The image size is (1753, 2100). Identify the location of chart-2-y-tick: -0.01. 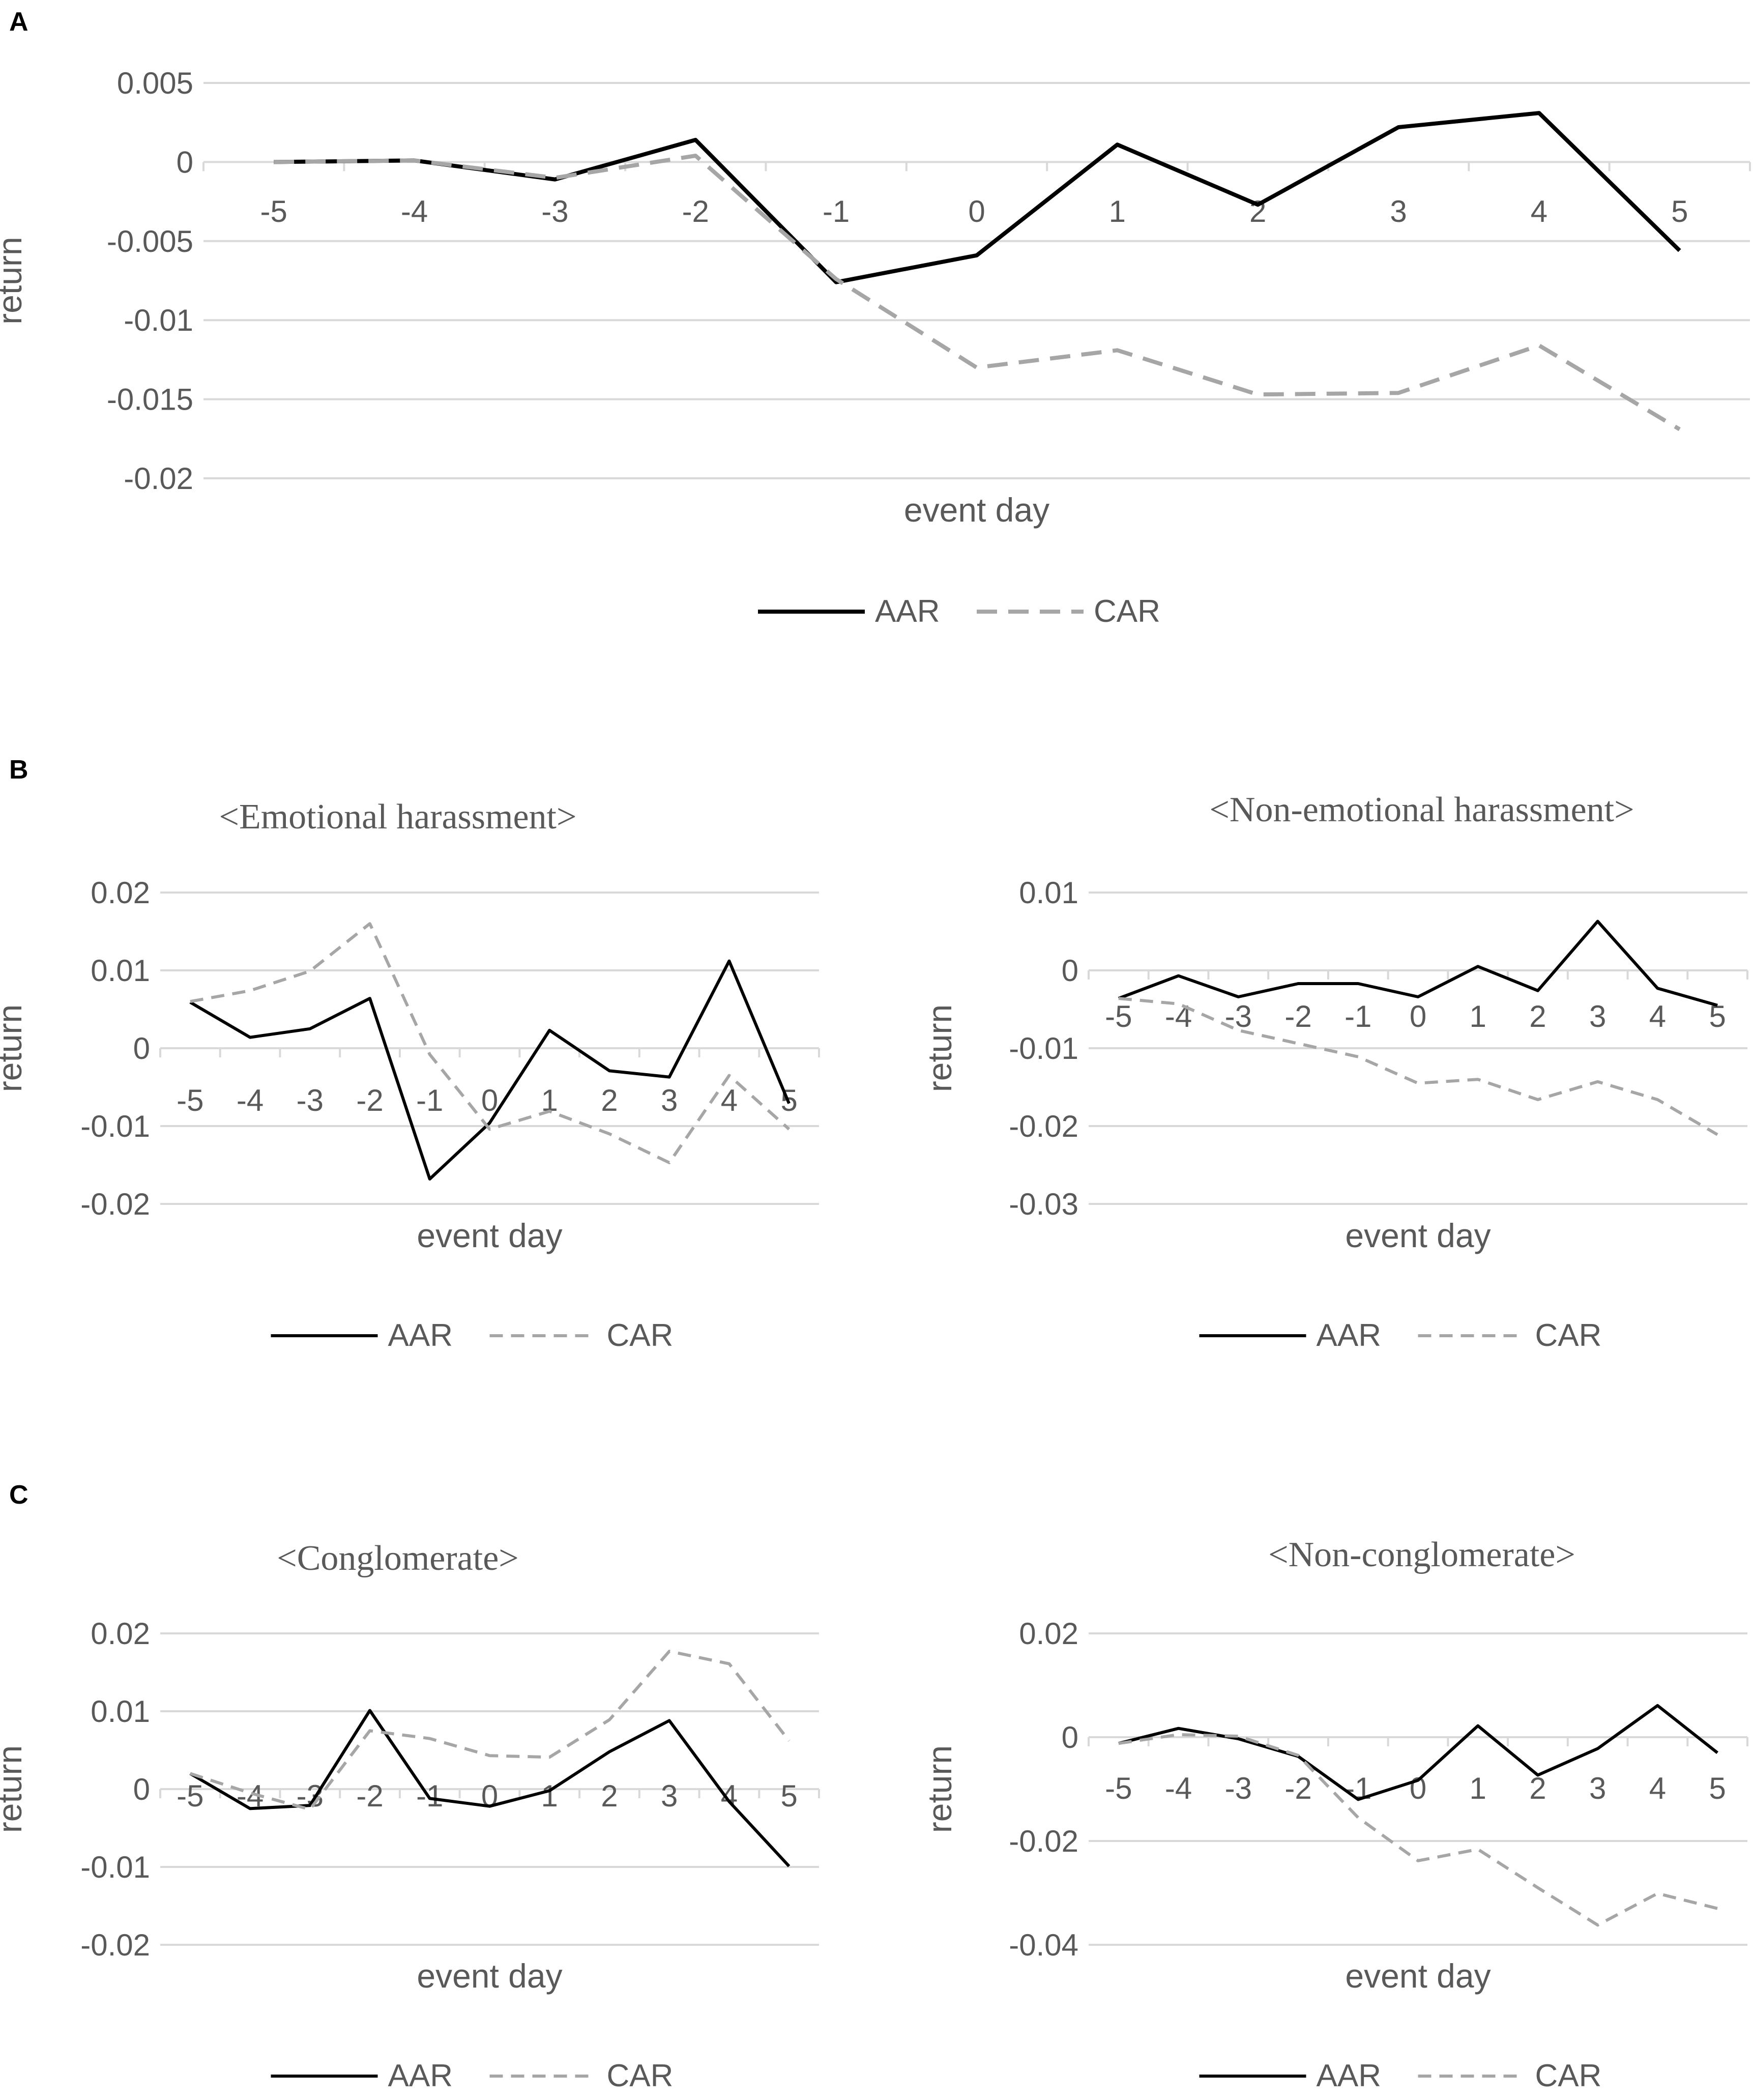
(1043, 1048).